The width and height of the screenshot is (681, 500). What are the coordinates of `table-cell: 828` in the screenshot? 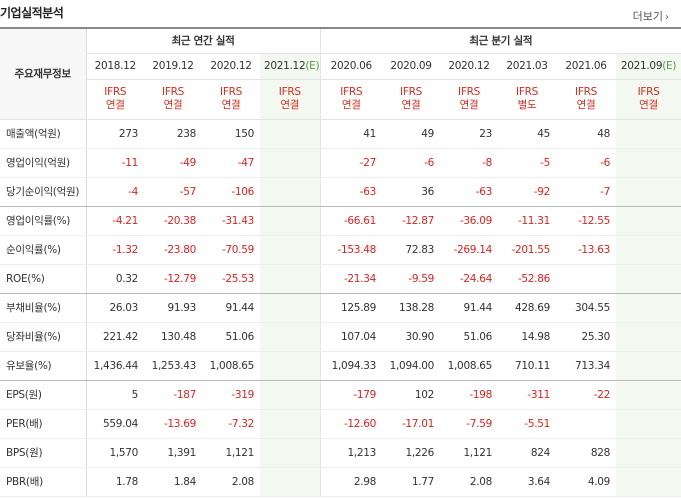 It's located at (586, 453).